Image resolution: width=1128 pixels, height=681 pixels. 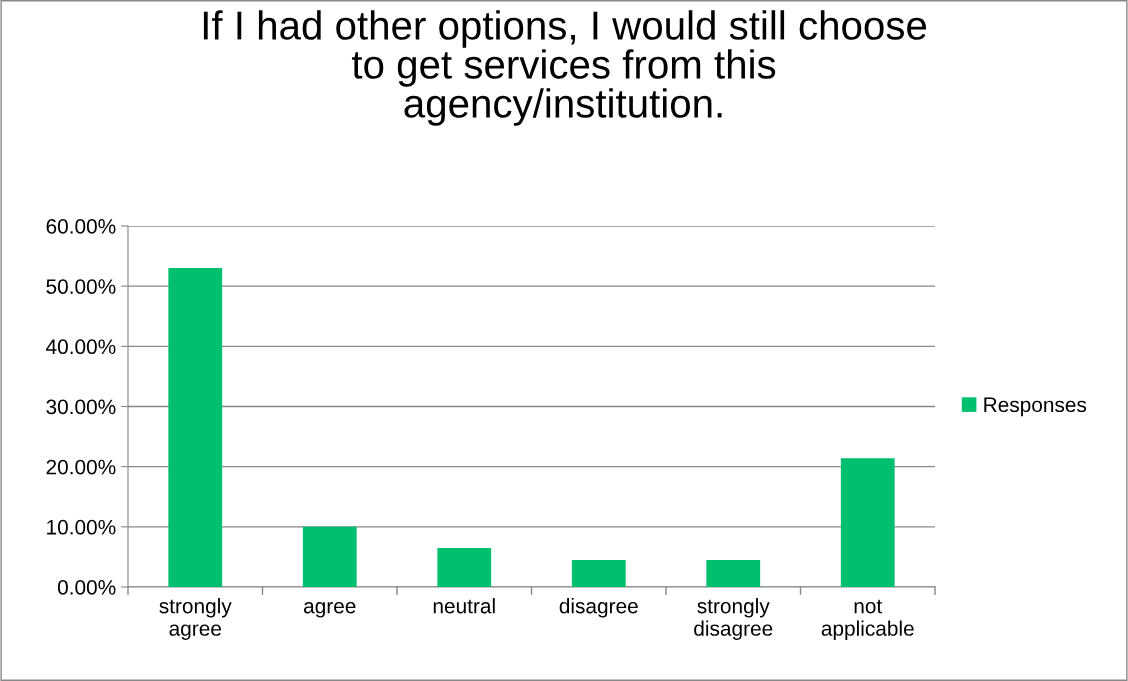 What do you see at coordinates (1035, 407) in the screenshot?
I see `legend-label: Responses` at bounding box center [1035, 407].